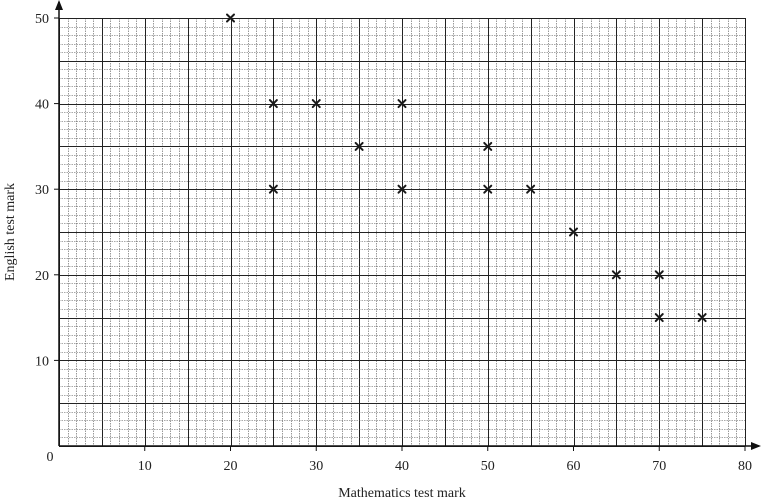 The image size is (764, 501). What do you see at coordinates (402, 493) in the screenshot?
I see `x-axis-label: Mathematics test mark` at bounding box center [402, 493].